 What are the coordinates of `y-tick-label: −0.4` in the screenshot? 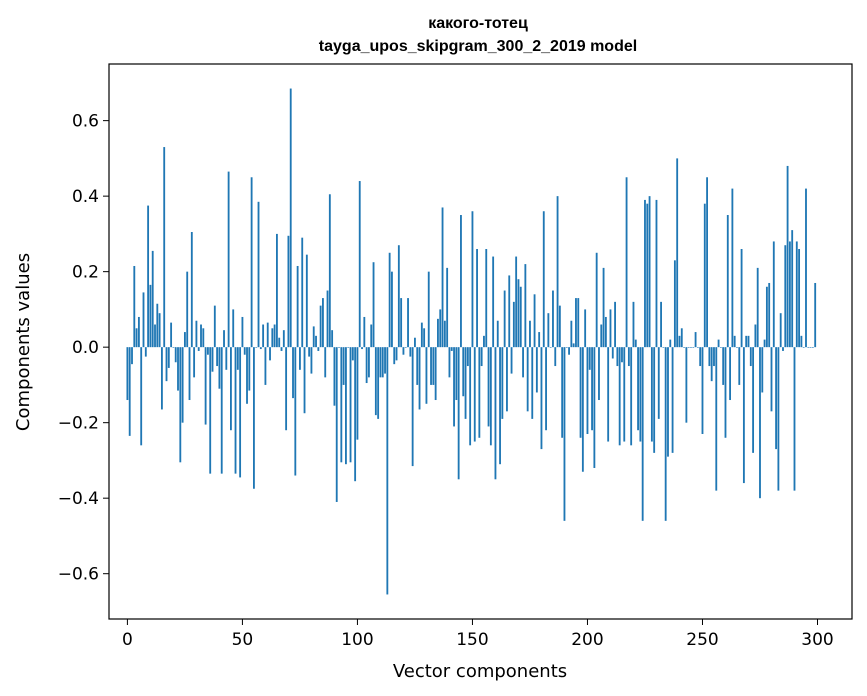 It's located at (78, 499).